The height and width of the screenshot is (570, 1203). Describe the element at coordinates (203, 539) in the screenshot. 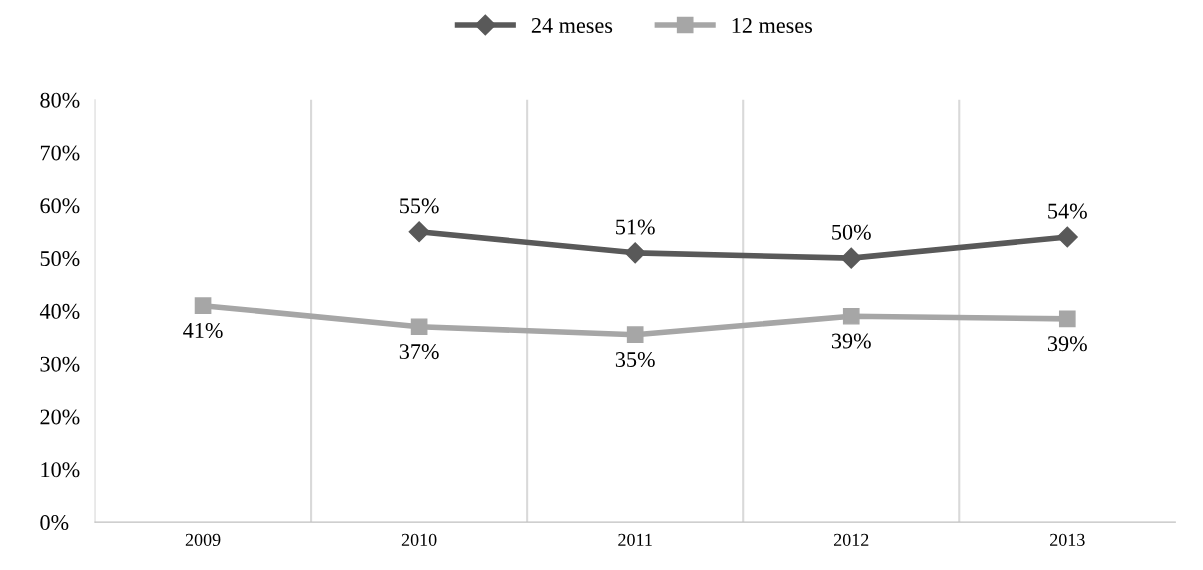

I see `x-tick-label: 2009` at that location.